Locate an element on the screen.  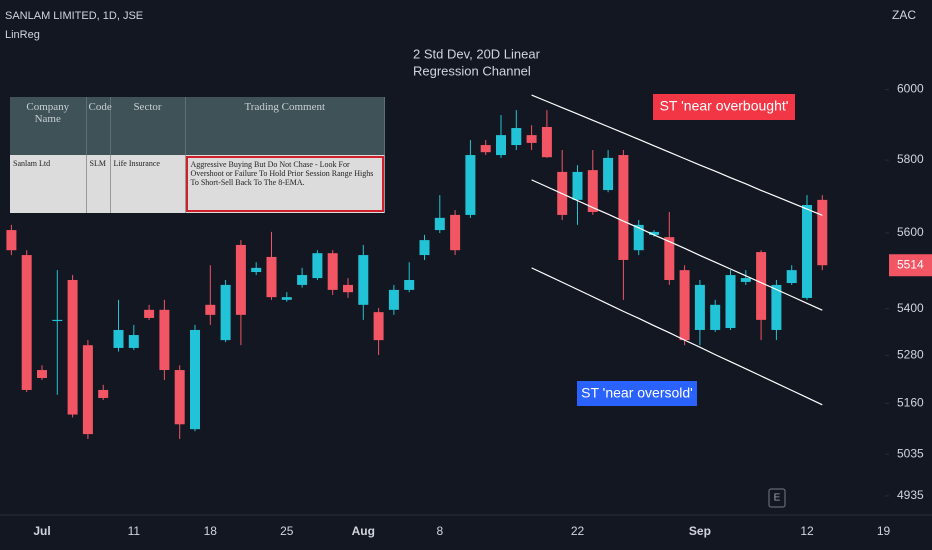
y-tick-label: 4935 is located at coordinates (910, 495).